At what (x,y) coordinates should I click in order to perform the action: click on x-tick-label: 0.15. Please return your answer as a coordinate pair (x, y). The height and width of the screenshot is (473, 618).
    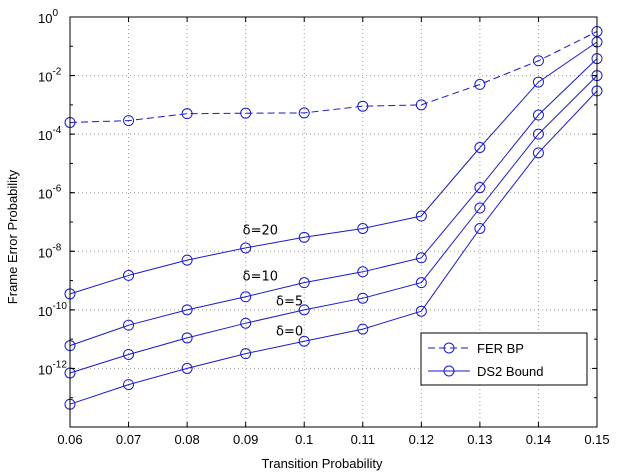
    Looking at the image, I should click on (596, 439).